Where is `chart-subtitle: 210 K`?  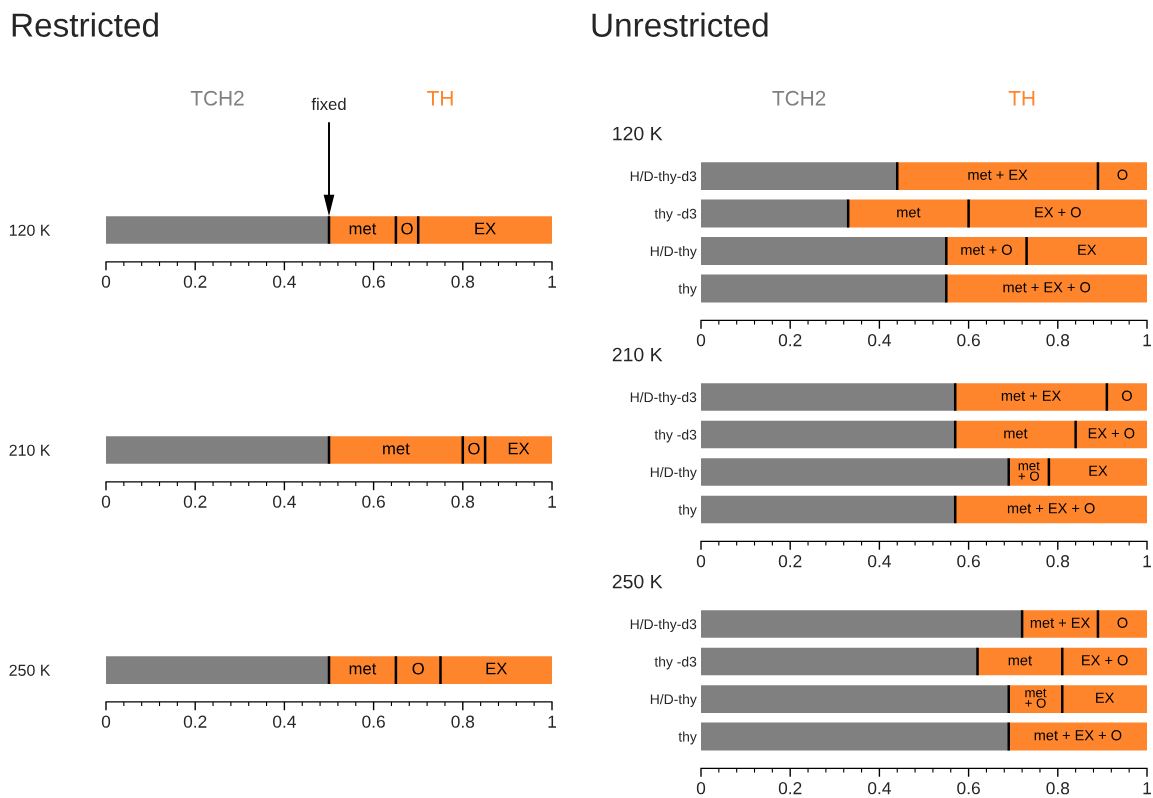
chart-subtitle: 210 K is located at coordinates (637, 354).